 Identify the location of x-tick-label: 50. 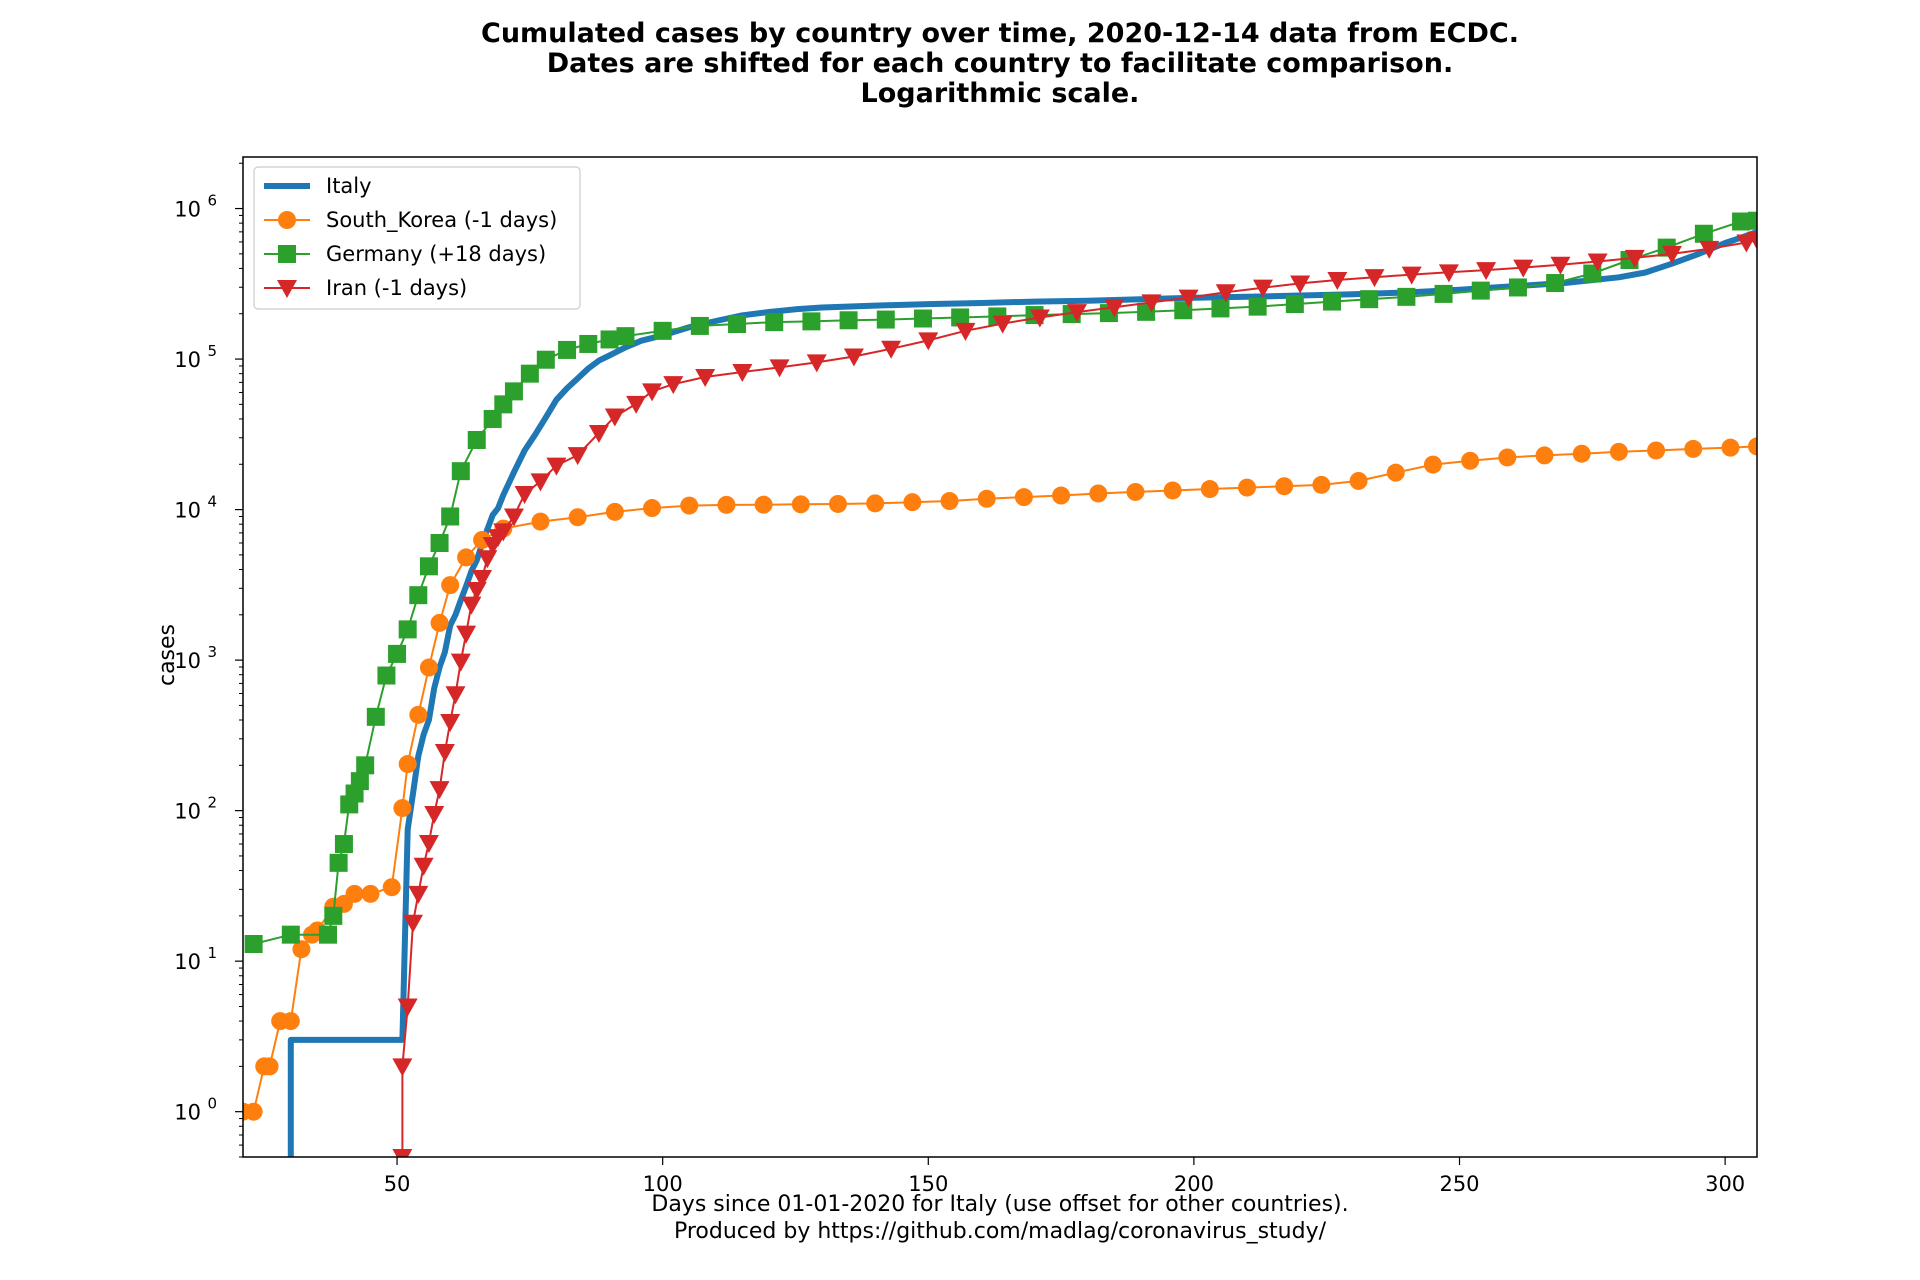
(397, 1184).